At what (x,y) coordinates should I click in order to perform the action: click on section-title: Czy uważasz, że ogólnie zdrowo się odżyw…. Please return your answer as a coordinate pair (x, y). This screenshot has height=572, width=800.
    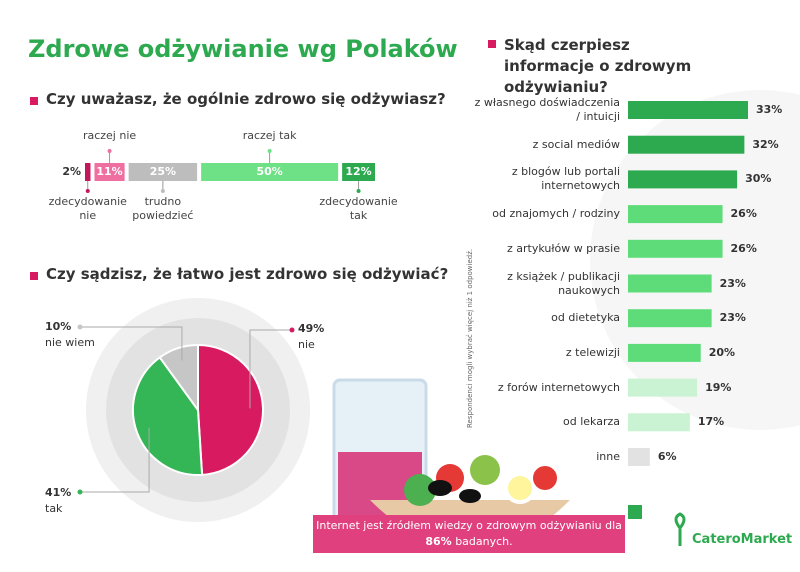
    Looking at the image, I should click on (246, 99).